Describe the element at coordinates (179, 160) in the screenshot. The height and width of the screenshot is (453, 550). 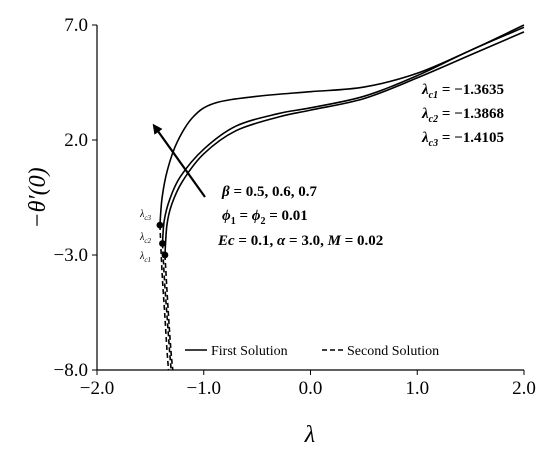
I see `direction-arrow` at that location.